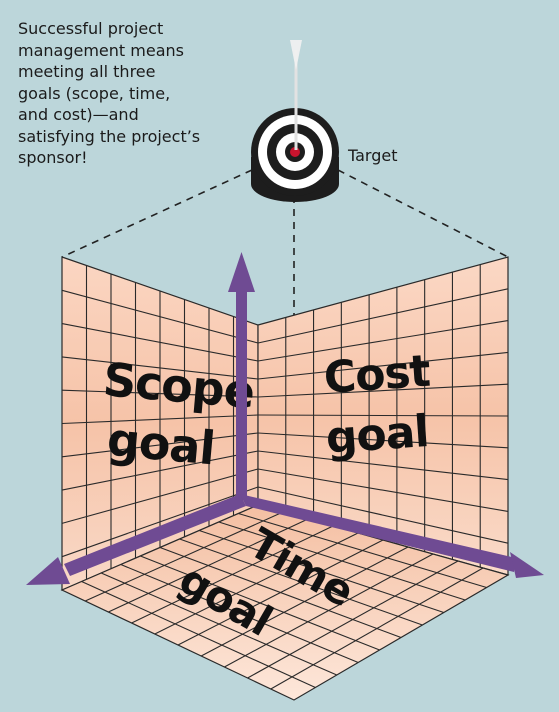 This screenshot has width=559, height=712. What do you see at coordinates (157, 213) in the screenshot?
I see `dashed-guide-left` at bounding box center [157, 213].